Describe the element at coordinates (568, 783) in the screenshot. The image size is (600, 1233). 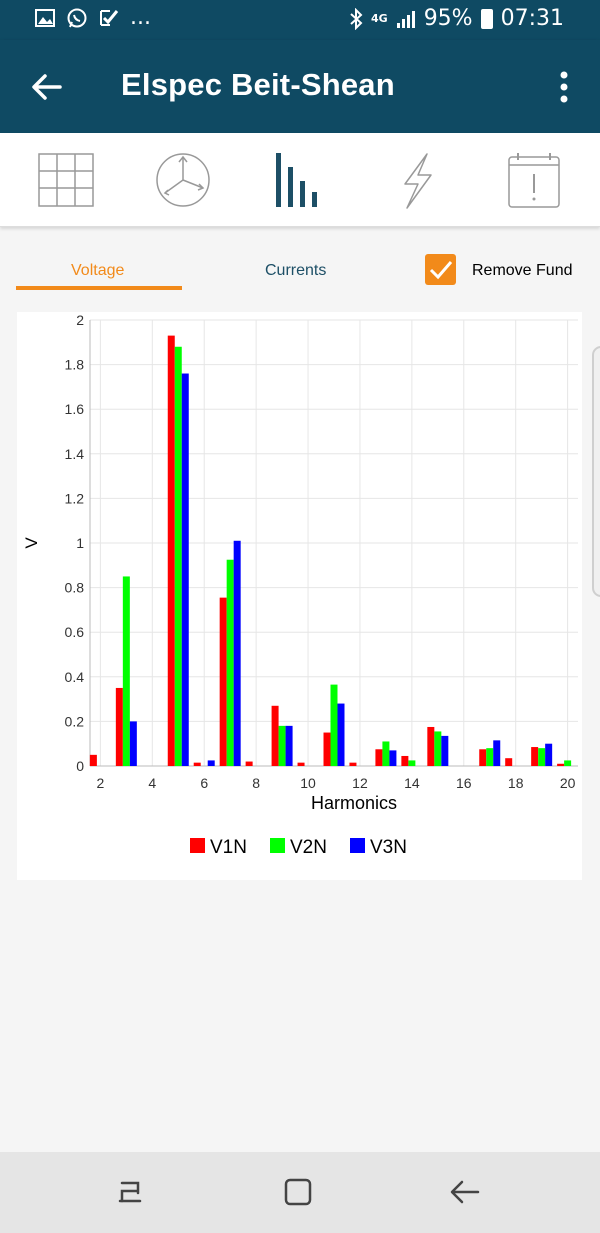
I see `x-tick-label: 20` at that location.